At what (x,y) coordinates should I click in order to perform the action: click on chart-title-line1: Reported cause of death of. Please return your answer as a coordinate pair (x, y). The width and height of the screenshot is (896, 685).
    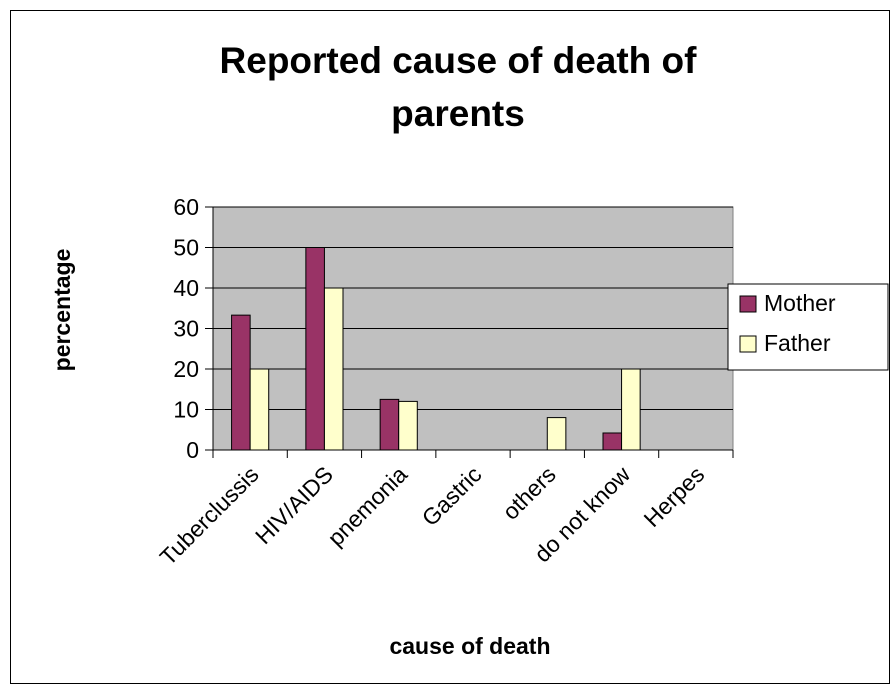
    Looking at the image, I should click on (459, 60).